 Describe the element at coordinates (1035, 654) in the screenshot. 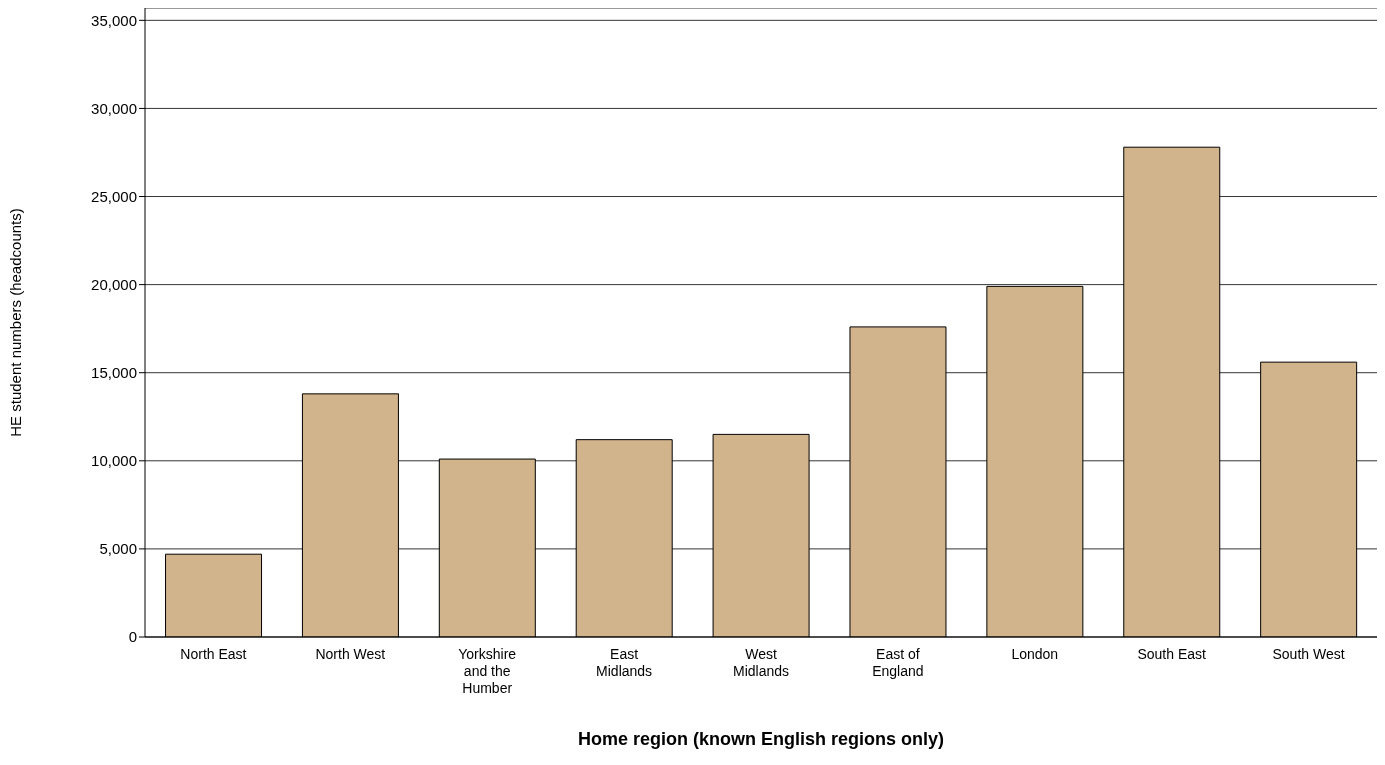

I see `x-tick-label: London` at that location.